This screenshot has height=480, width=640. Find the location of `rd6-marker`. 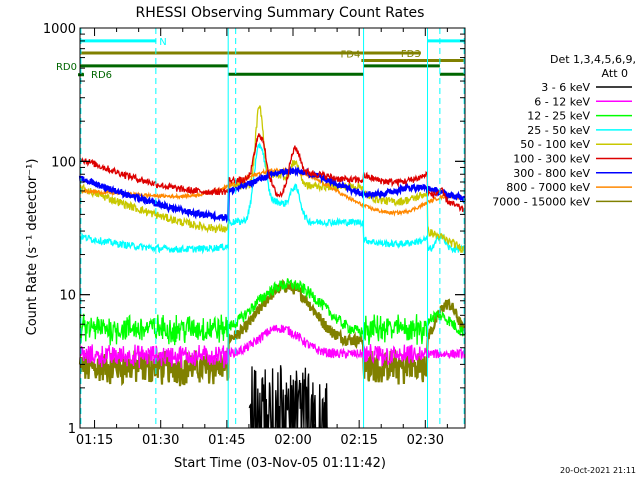

rd6-marker is located at coordinates (81, 75).